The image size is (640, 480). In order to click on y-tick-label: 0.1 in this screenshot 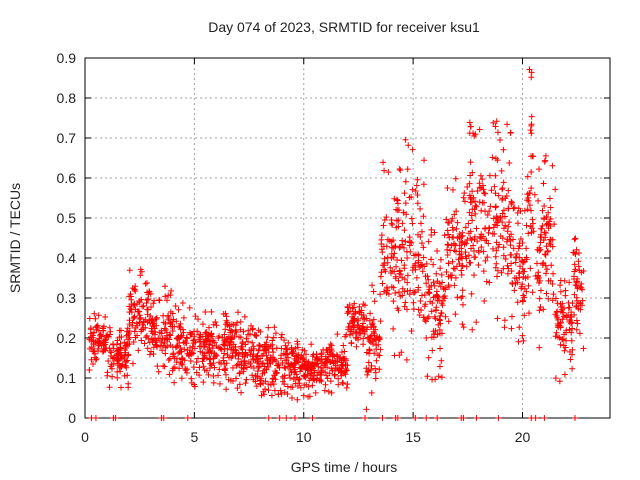, I will do `click(67, 378)`.